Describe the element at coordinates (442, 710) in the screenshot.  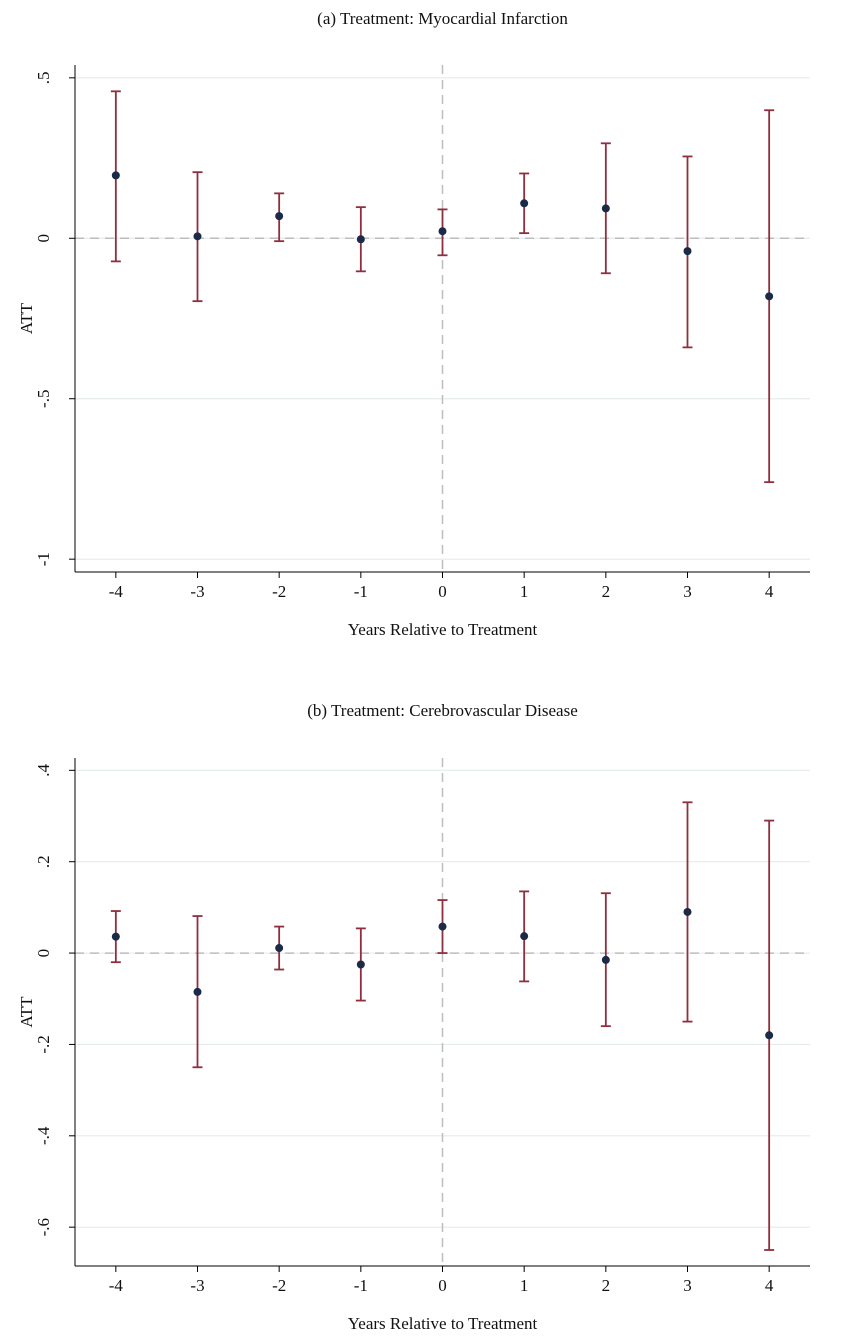
I see `panel-title: (b) Treatment: Cerebrovascular Disease` at that location.